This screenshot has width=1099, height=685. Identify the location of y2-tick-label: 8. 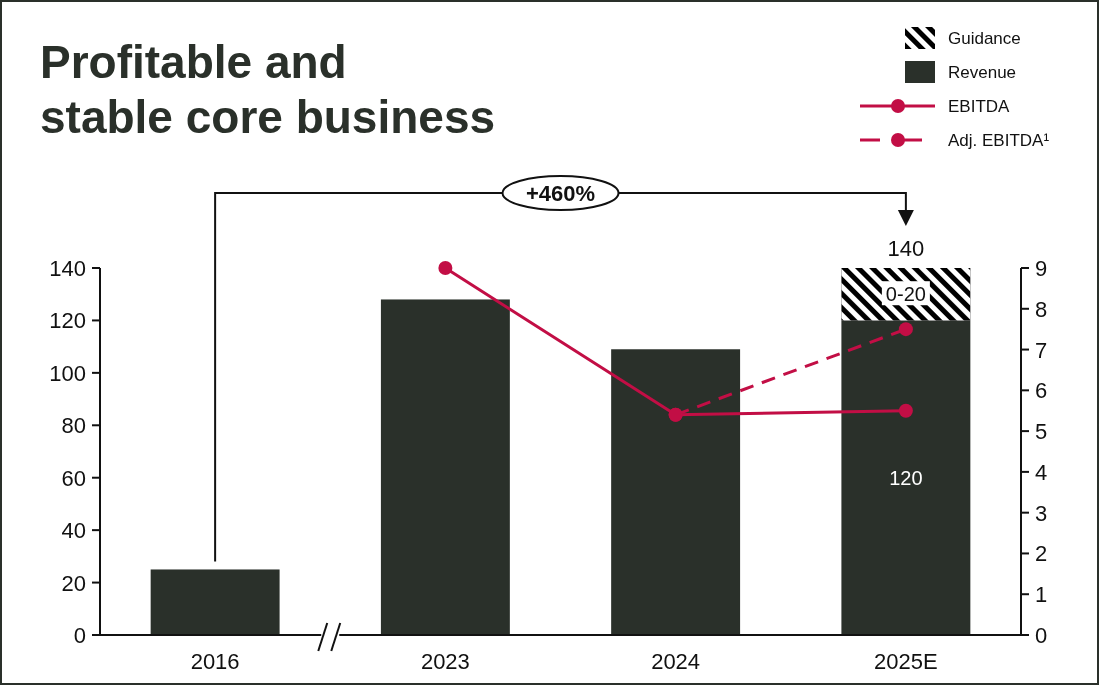
(1041, 309).